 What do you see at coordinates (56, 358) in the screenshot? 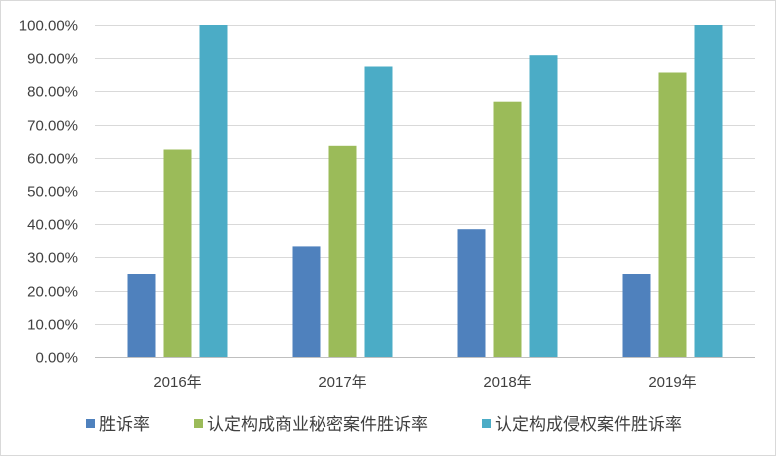
I see `y-tick-label: 0.00%` at bounding box center [56, 358].